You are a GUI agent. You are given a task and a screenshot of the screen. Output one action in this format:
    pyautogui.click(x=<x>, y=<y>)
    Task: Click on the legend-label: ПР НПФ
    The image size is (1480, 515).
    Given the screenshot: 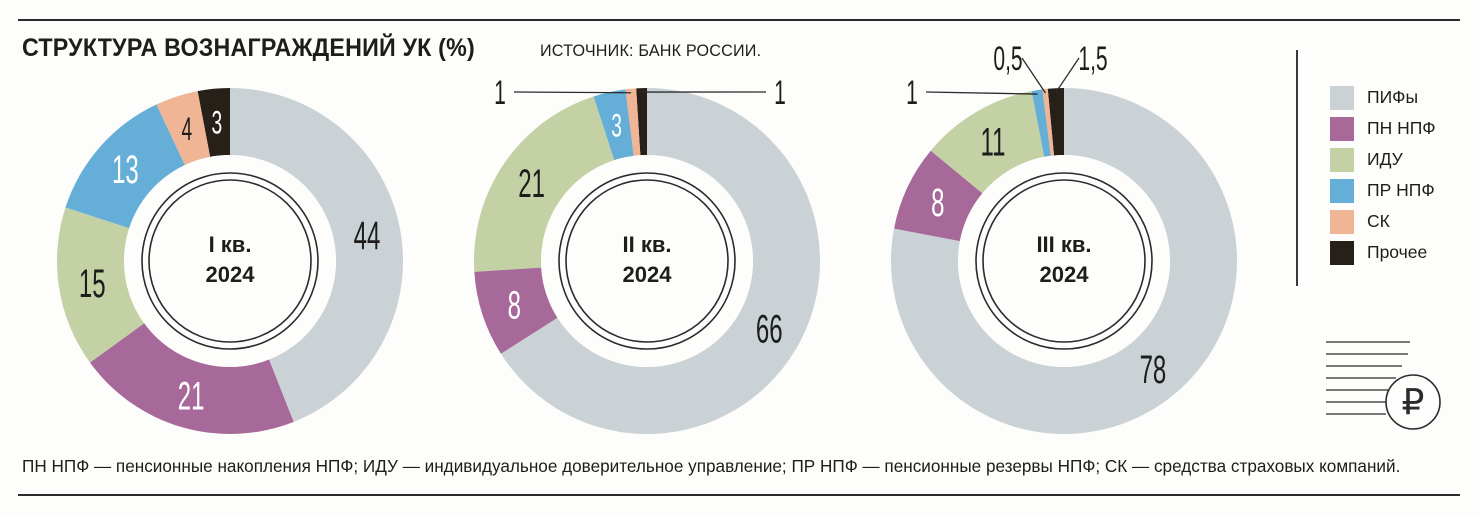 What is the action you would take?
    pyautogui.click(x=1401, y=190)
    